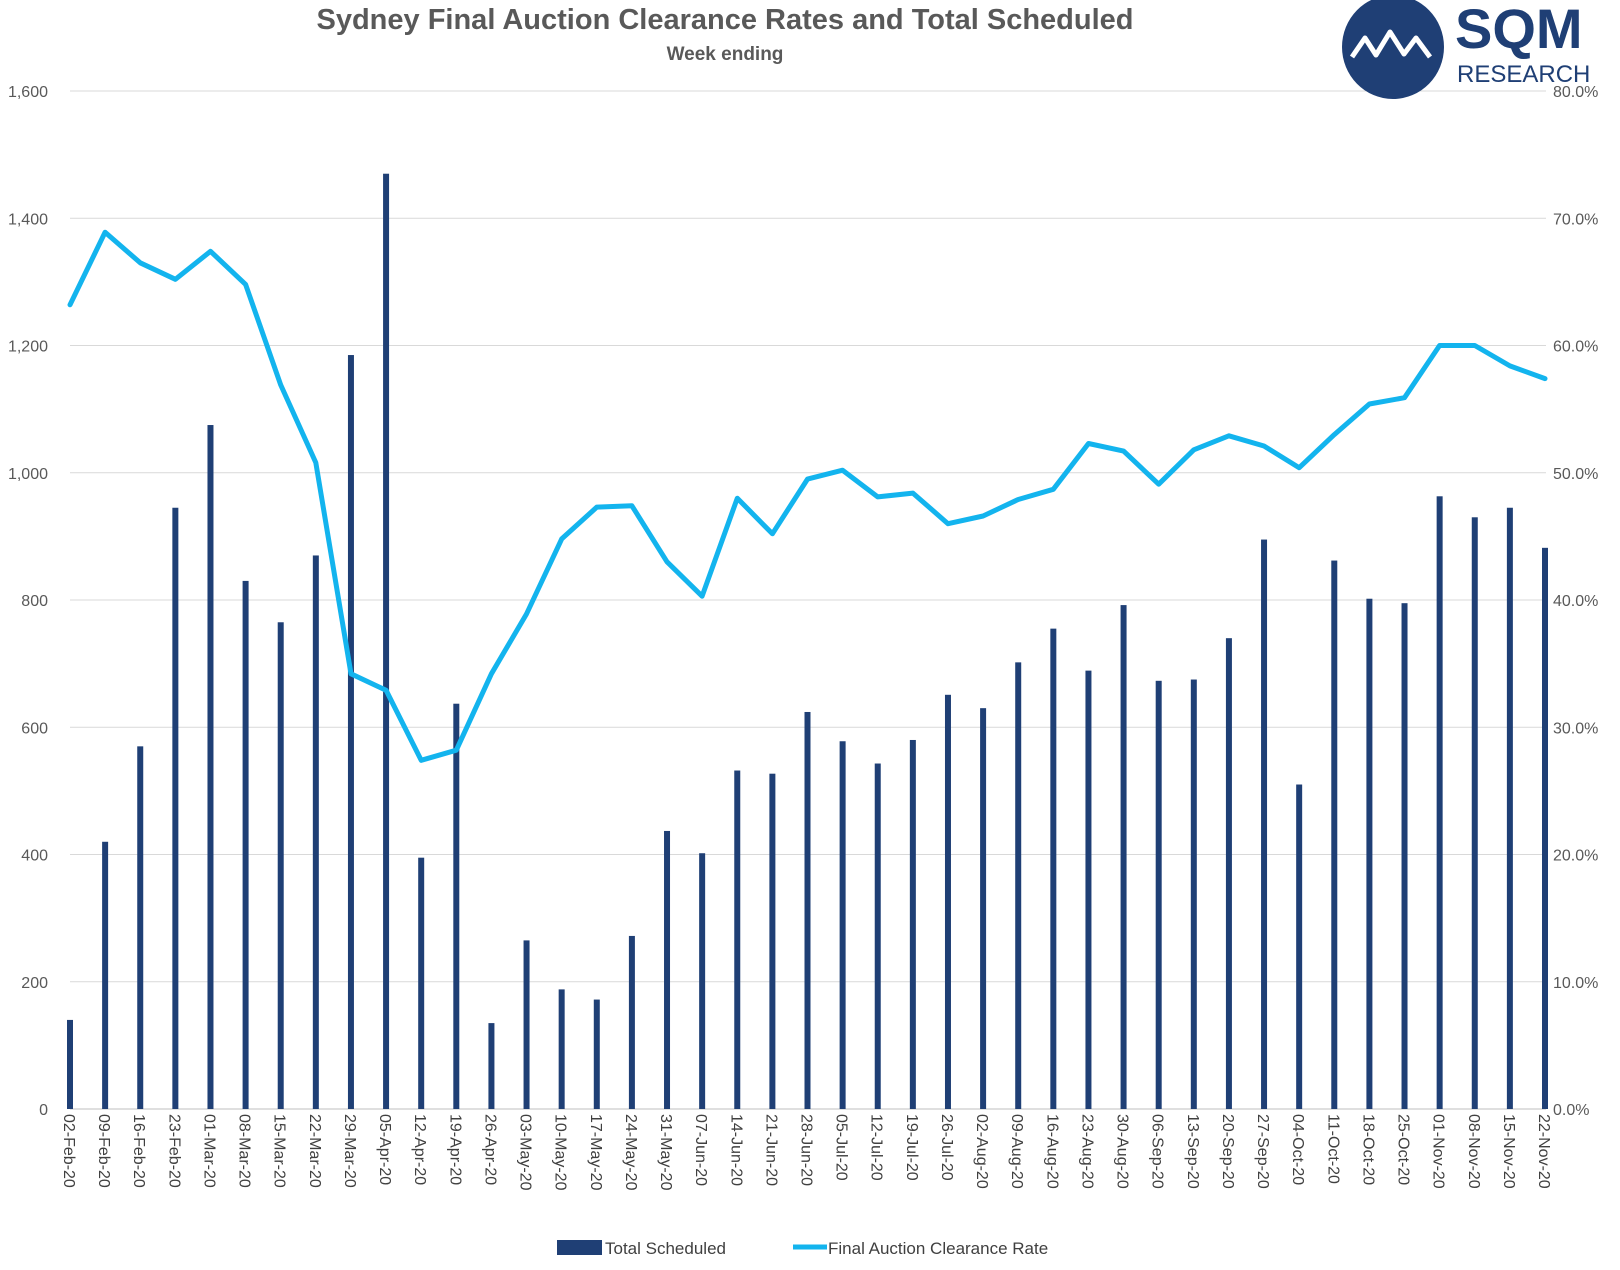  What do you see at coordinates (43, 1110) in the screenshot?
I see `y-left-tick-label: 0` at bounding box center [43, 1110].